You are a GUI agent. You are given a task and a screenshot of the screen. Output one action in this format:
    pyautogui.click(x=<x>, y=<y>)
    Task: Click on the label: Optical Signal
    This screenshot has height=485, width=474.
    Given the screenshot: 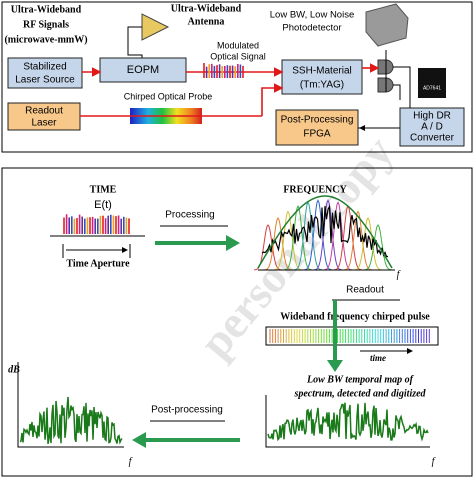 What is the action you would take?
    pyautogui.click(x=238, y=56)
    